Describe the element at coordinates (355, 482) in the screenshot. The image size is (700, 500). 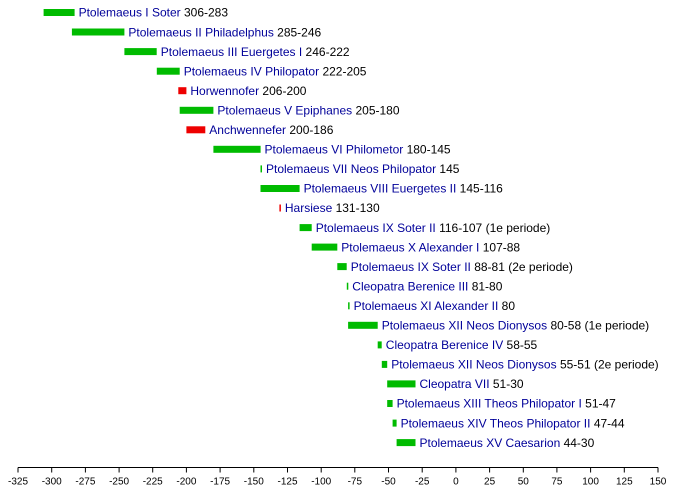
I see `x-tick-label: -75` at that location.